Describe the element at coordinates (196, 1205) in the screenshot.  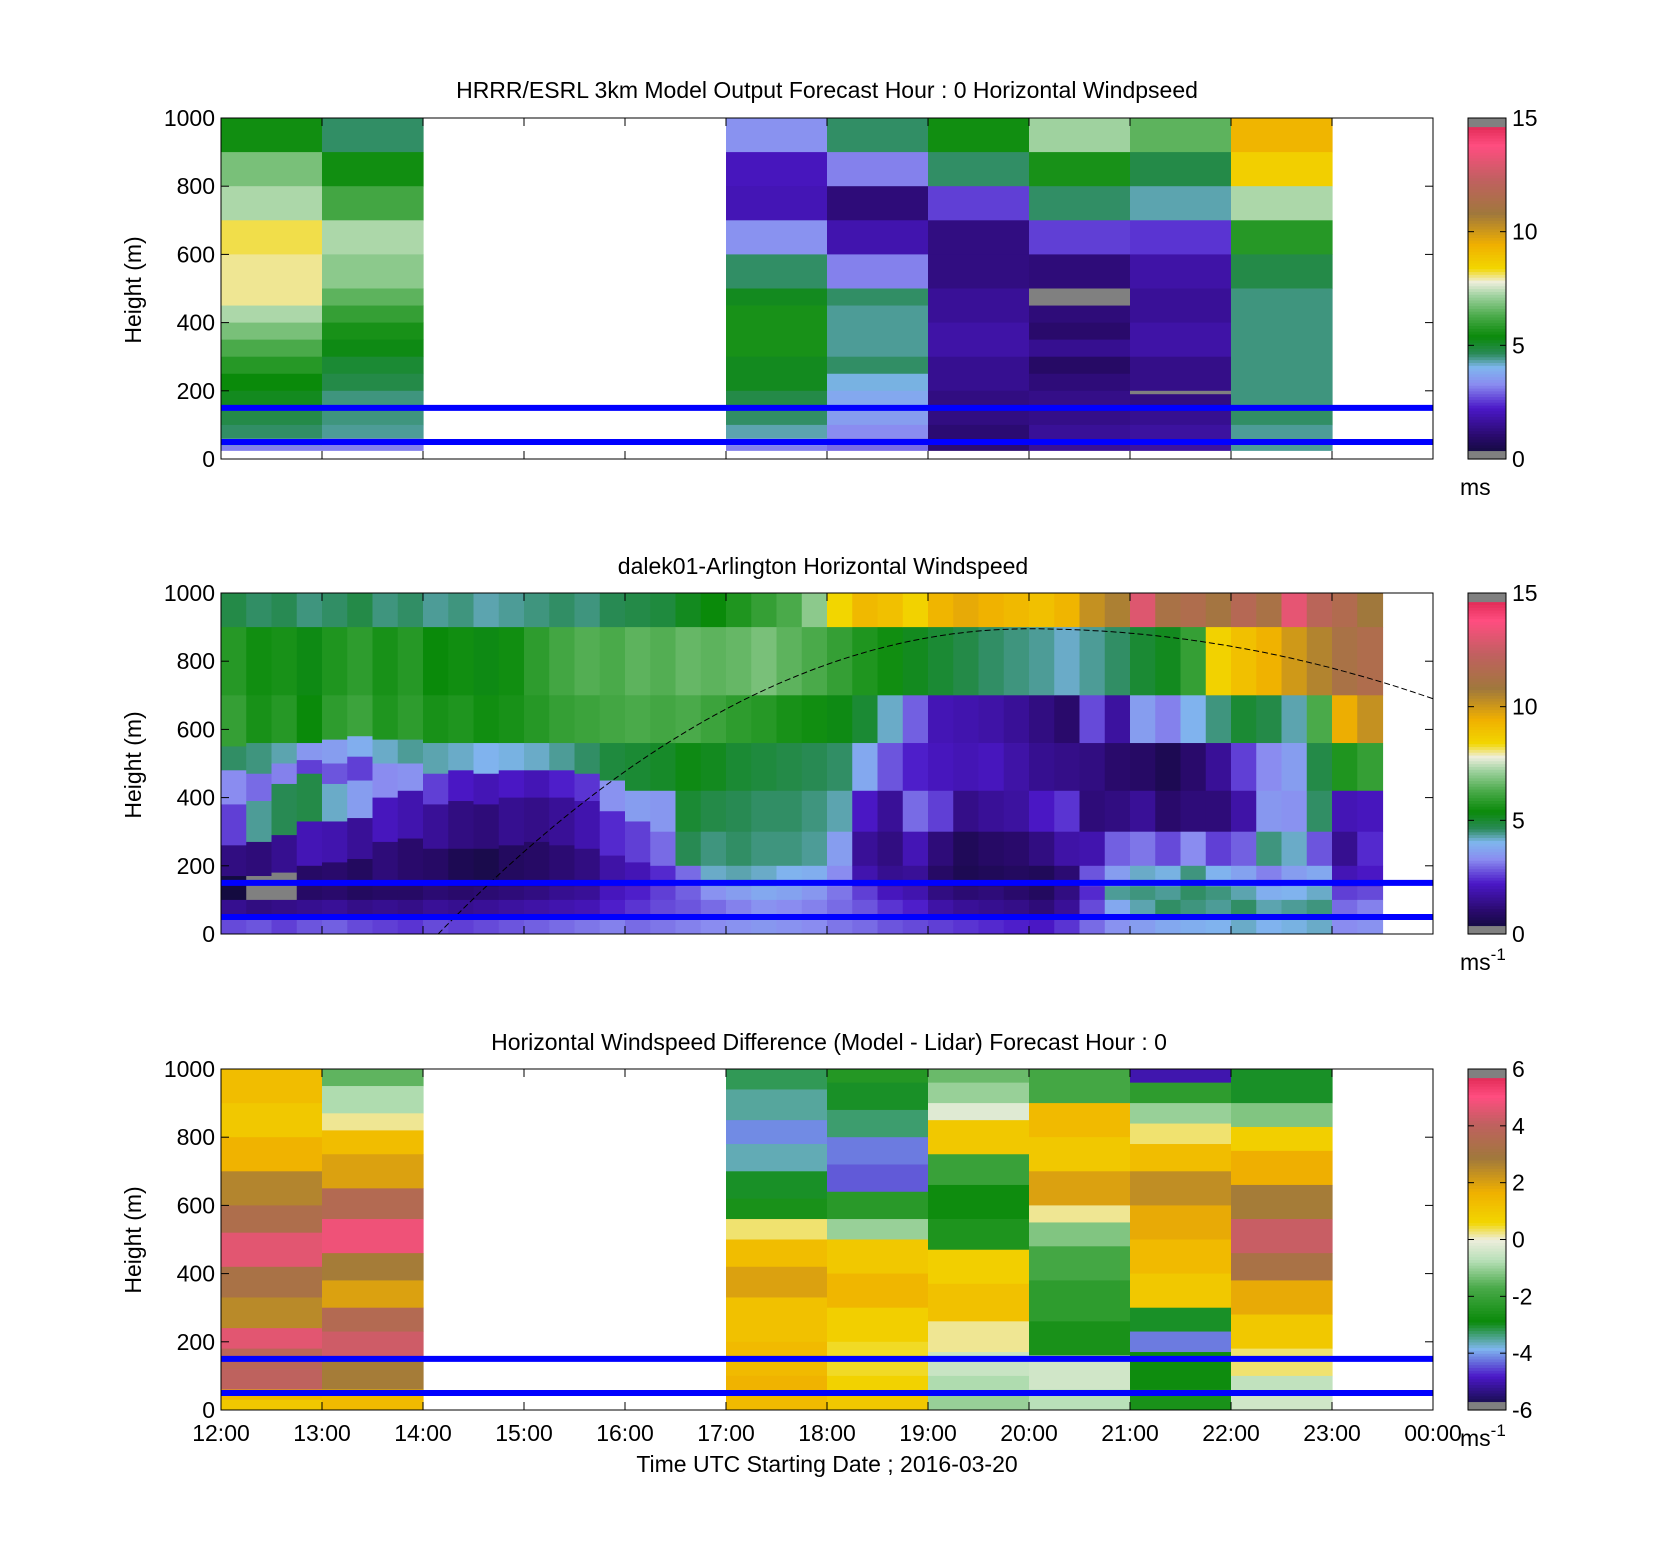
I see `y-tick-label: 600` at that location.